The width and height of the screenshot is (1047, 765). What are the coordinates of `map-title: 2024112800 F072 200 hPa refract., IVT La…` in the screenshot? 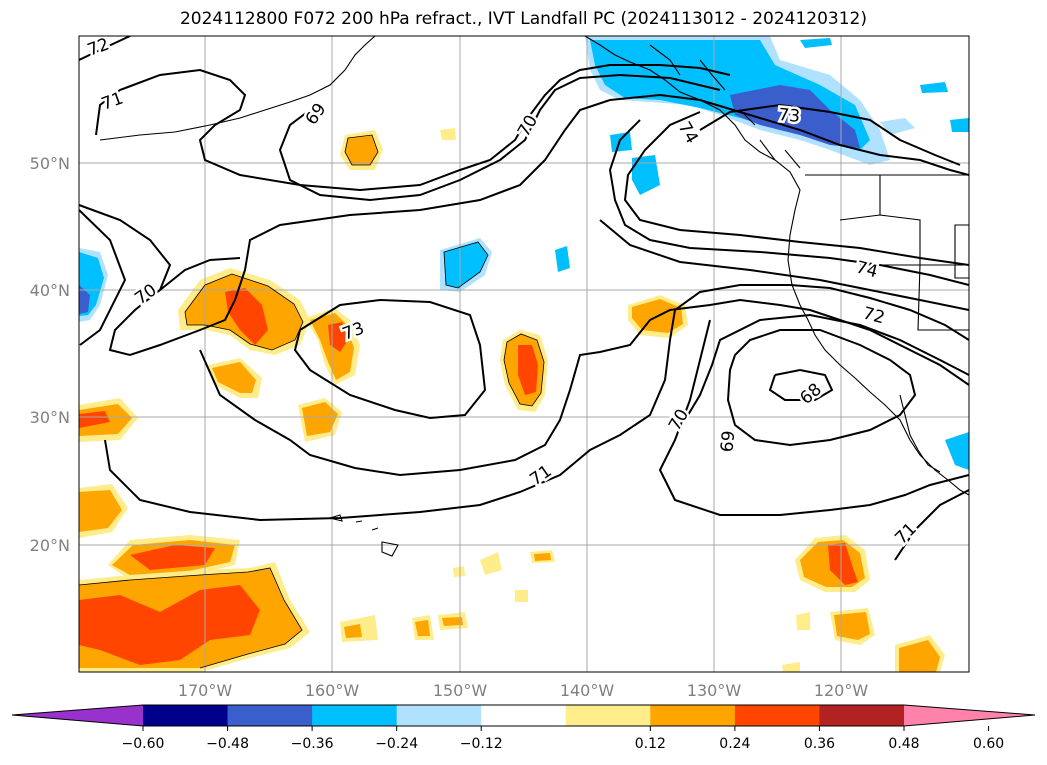 It's located at (523, 19).